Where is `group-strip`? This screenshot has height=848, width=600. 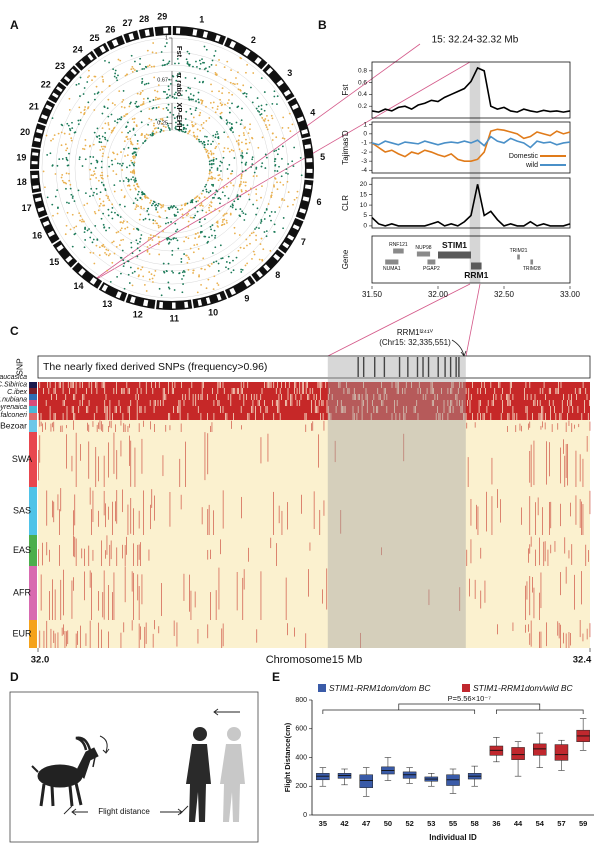 group-strip is located at coordinates (33, 416).